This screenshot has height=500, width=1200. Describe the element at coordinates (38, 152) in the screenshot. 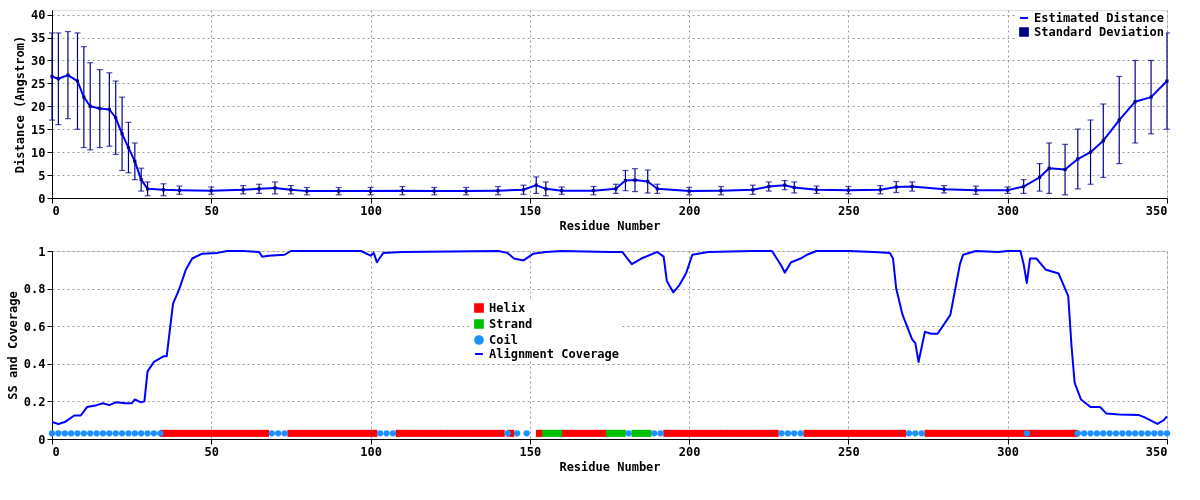

I see `y-tick-label: 10` at that location.